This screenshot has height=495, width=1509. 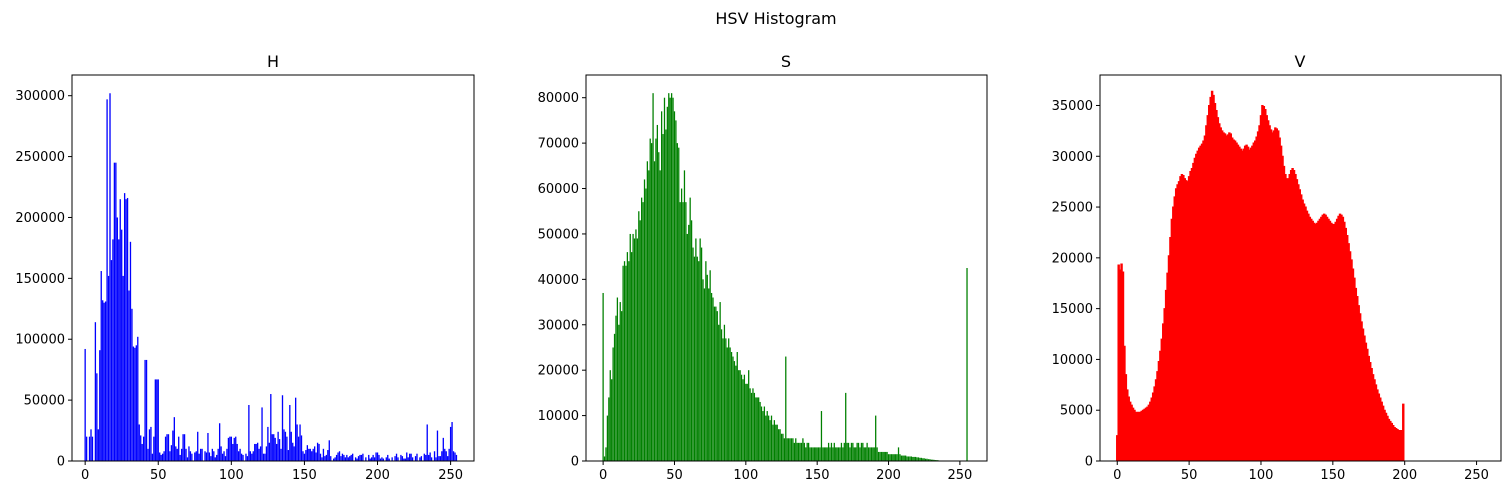 I want to click on v-x-tick-label: 0, so click(x=1117, y=475).